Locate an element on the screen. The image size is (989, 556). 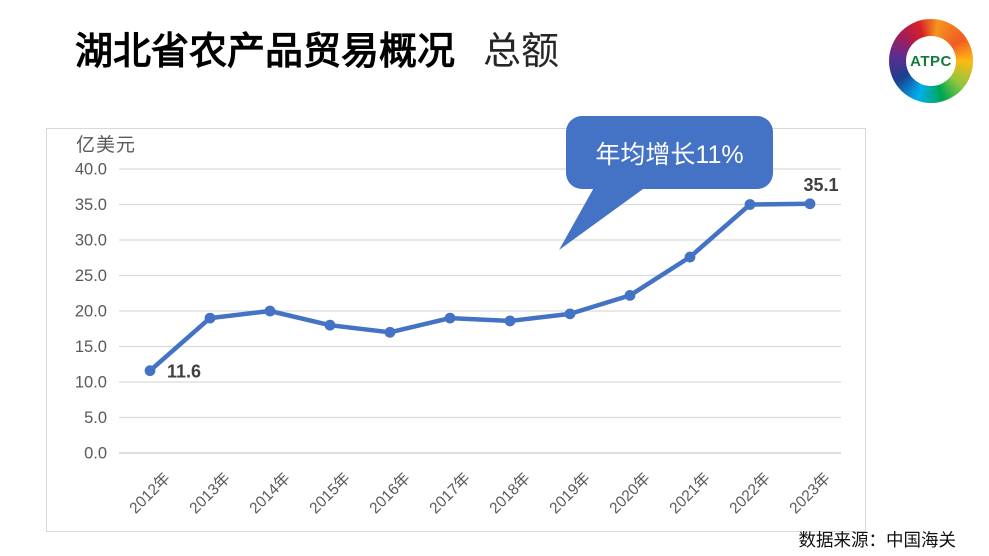
atpc-logo-ring-icon is located at coordinates (931, 61).